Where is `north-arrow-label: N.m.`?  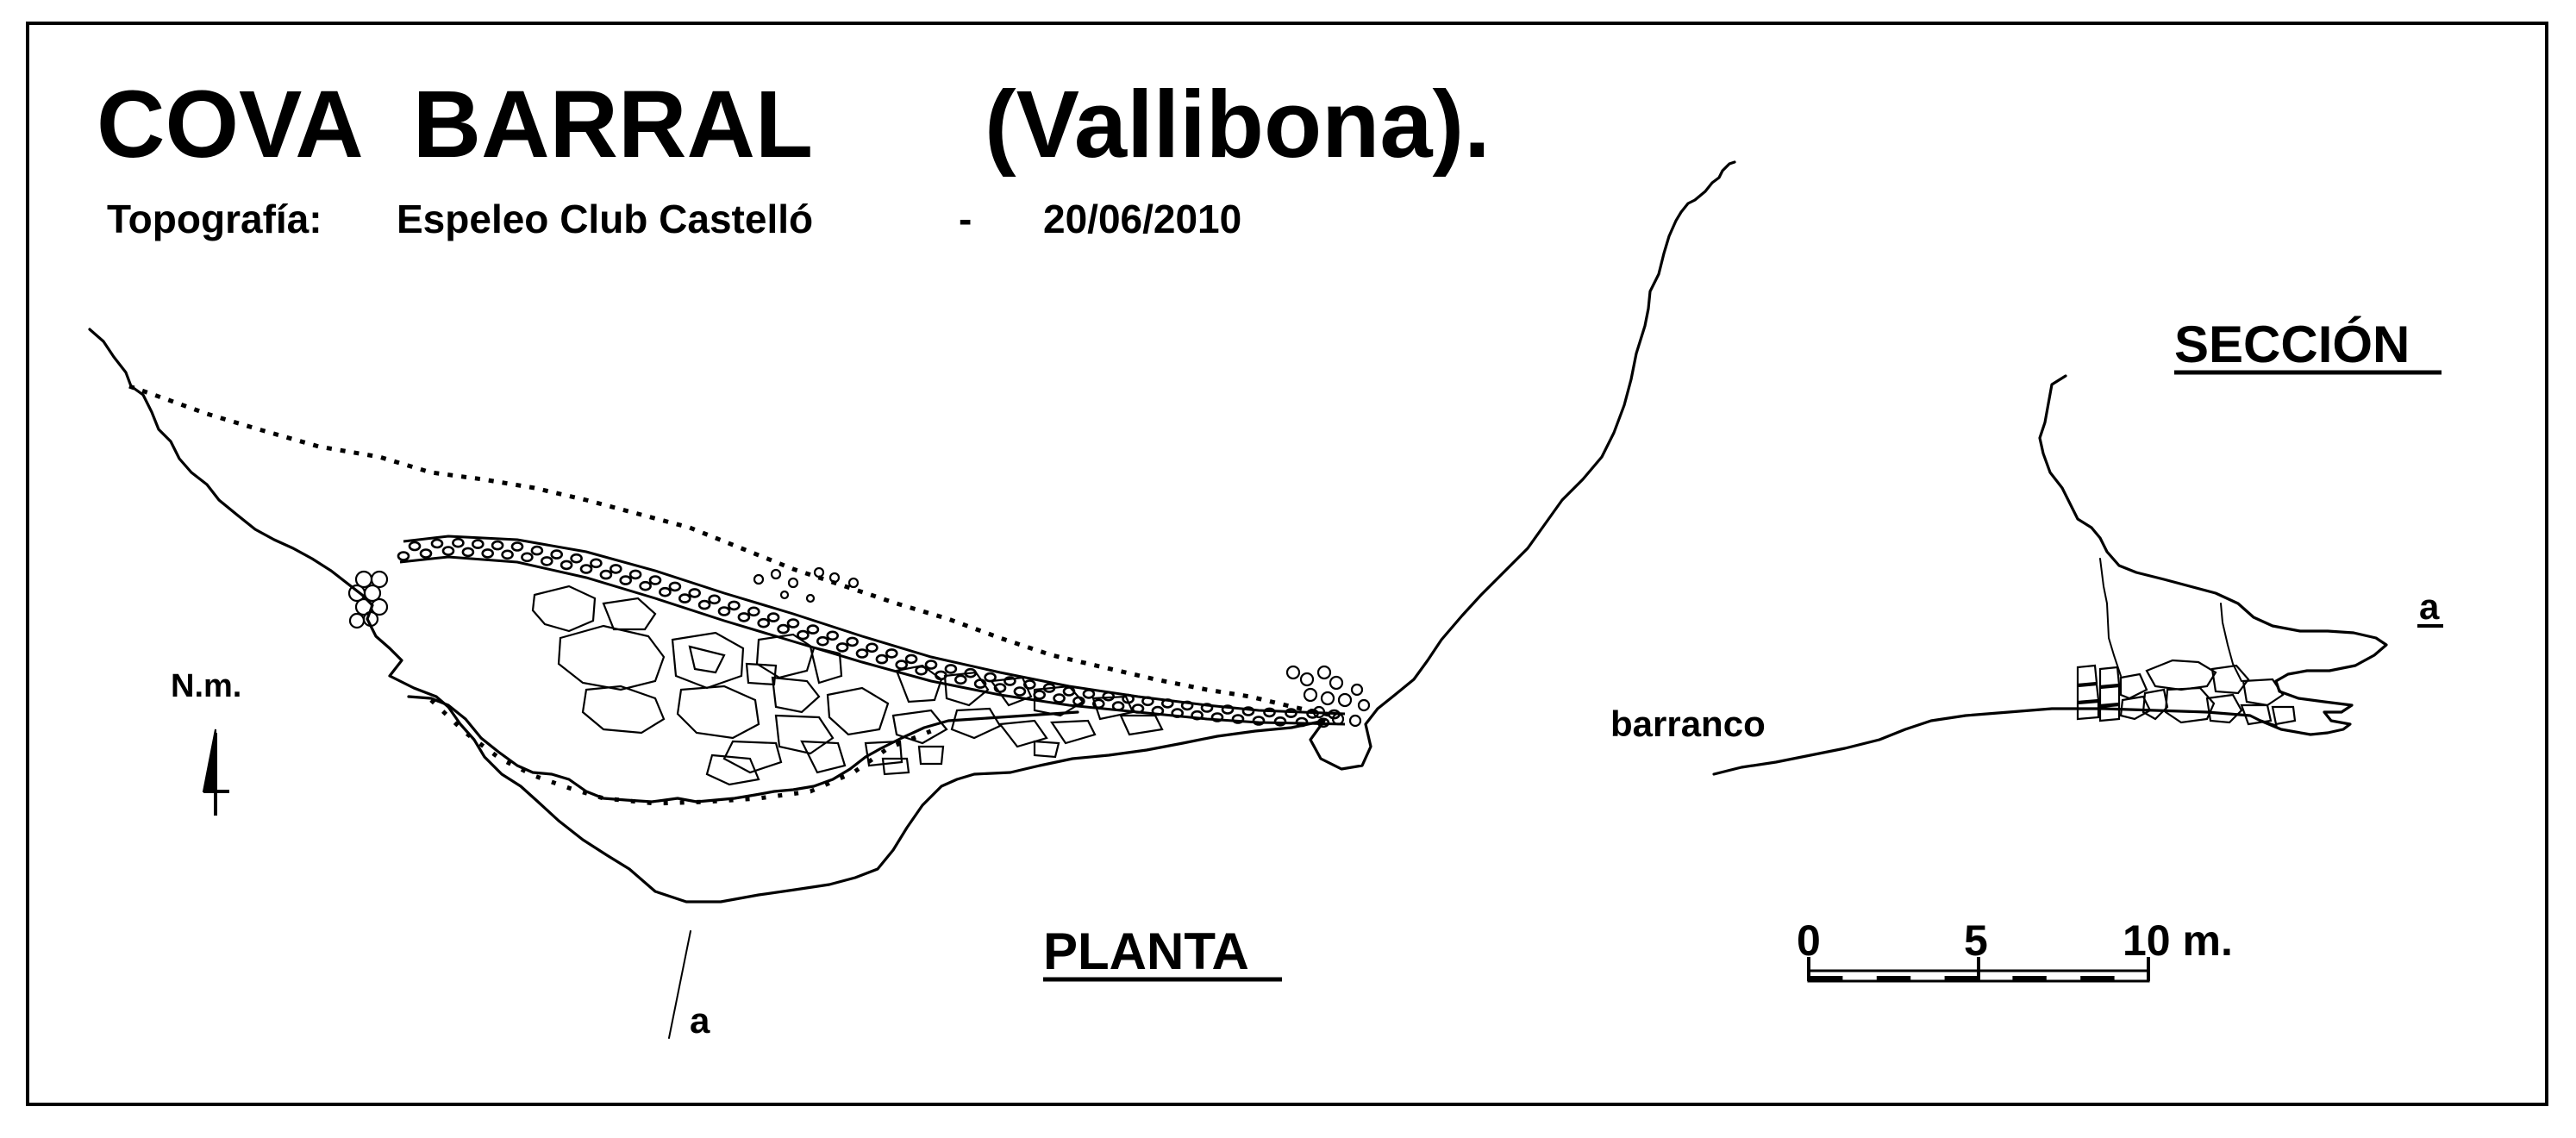 north-arrow-label: N.m. is located at coordinates (206, 686).